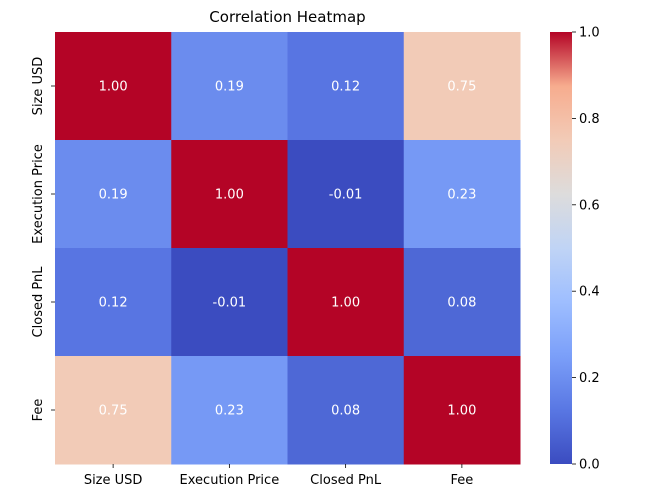  I want to click on x-tick-label: Closed PnL, so click(346, 480).